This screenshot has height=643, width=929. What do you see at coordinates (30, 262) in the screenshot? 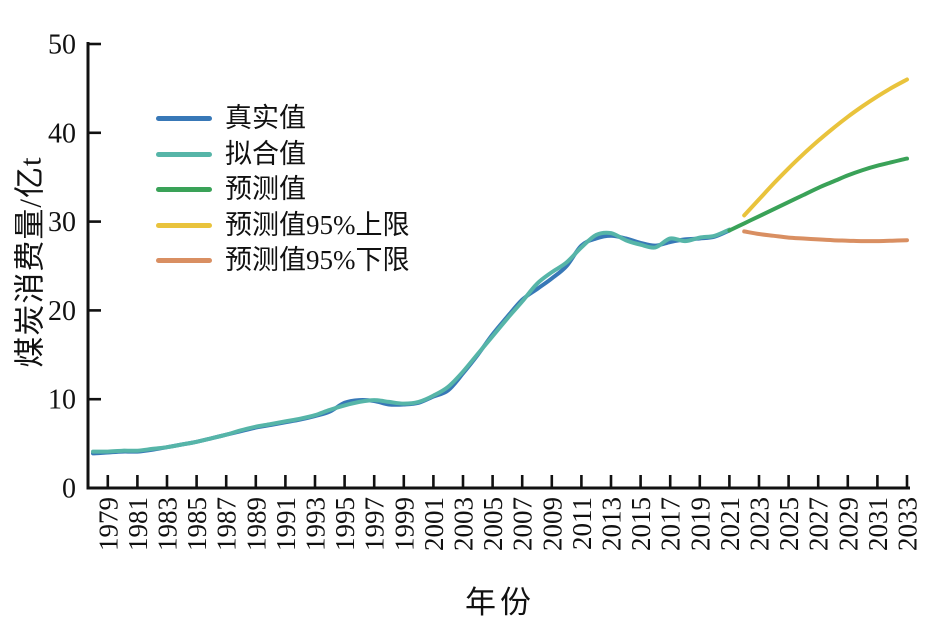
I see `y-axis-title: 煤炭消费量/亿t` at bounding box center [30, 262].